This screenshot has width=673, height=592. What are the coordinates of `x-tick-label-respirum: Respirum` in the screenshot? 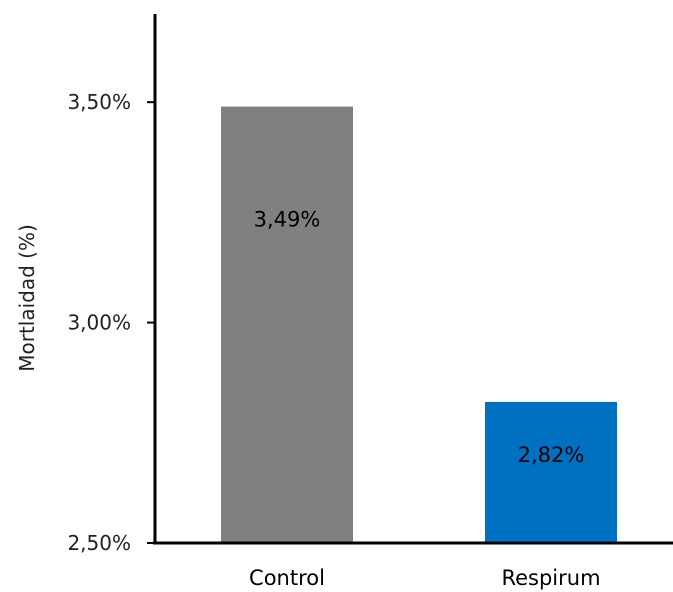 It's located at (550, 578).